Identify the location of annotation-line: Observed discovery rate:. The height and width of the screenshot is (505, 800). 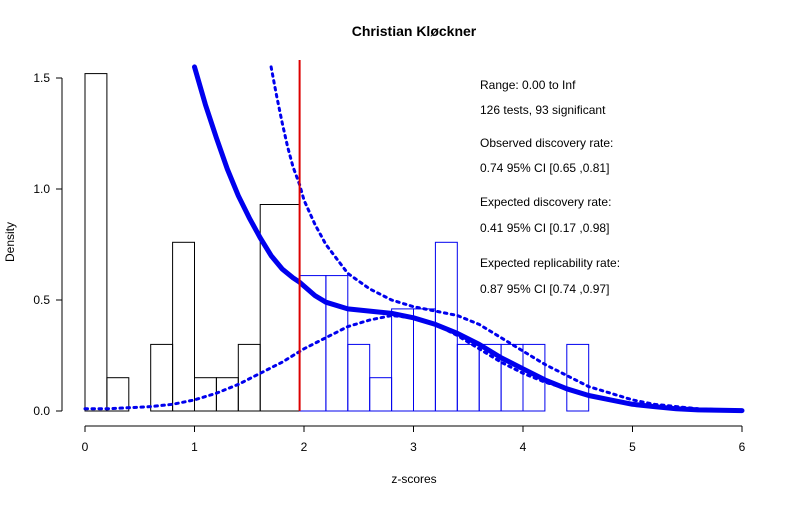
(546, 143).